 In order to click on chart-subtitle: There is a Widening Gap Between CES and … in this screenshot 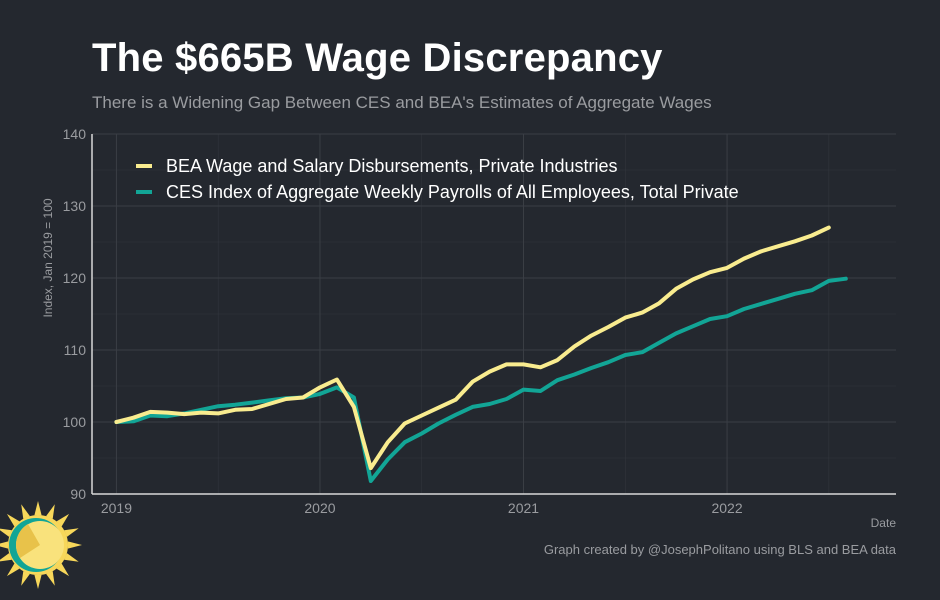, I will do `click(402, 102)`.